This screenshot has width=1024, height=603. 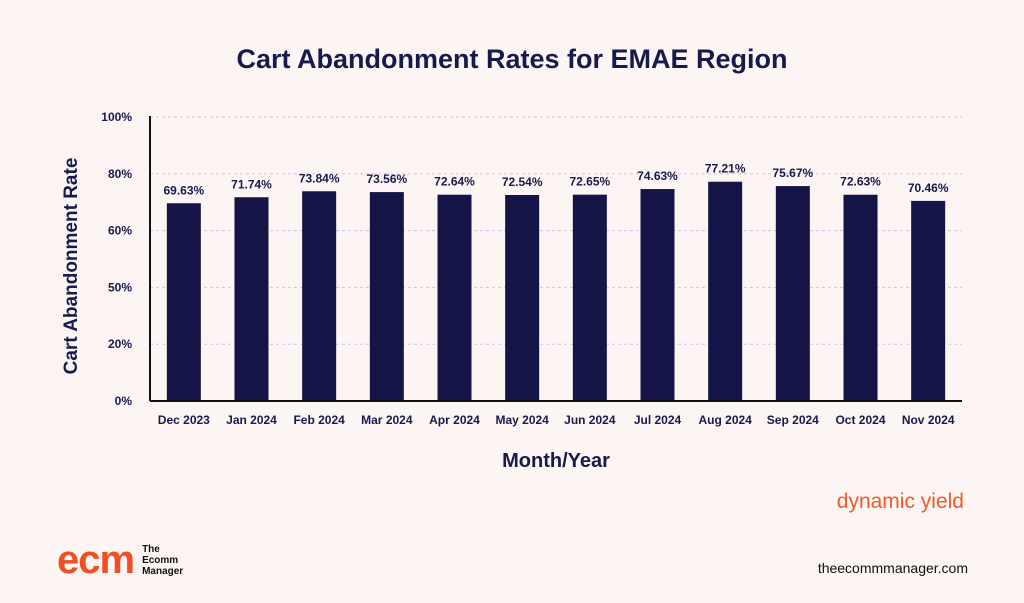 What do you see at coordinates (116, 259) in the screenshot?
I see `y-tick-labels: 0% 20% 50% 60% 80% 100%` at bounding box center [116, 259].